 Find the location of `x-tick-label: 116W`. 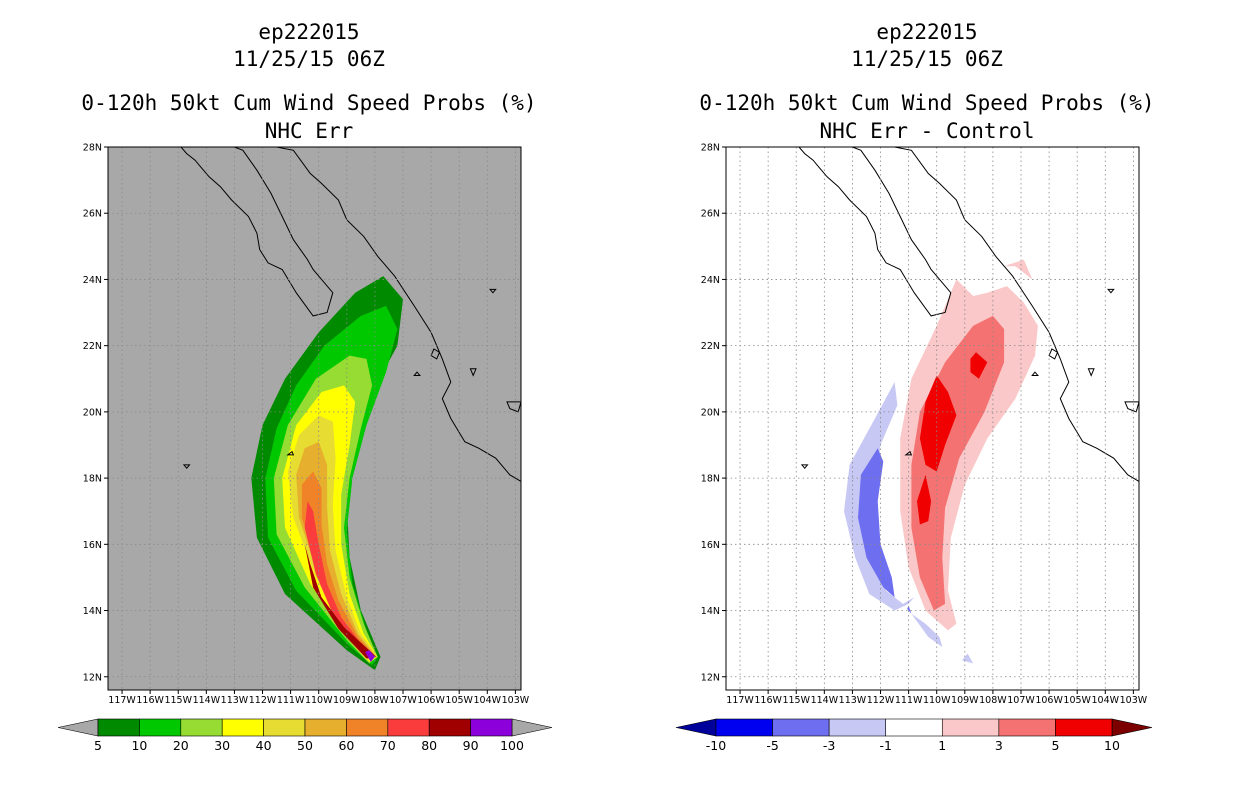

x-tick-label: 116W is located at coordinates (150, 700).